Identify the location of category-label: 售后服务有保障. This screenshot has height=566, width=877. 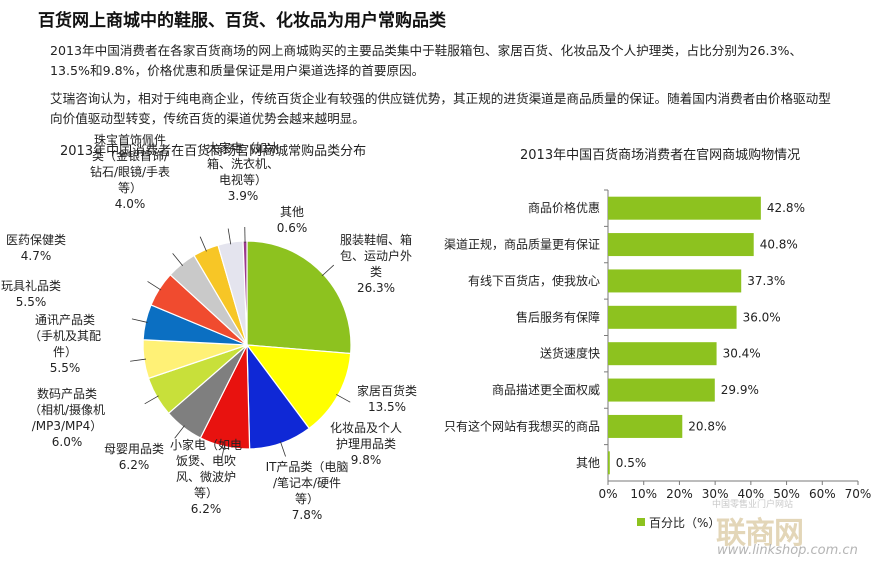
(558, 316).